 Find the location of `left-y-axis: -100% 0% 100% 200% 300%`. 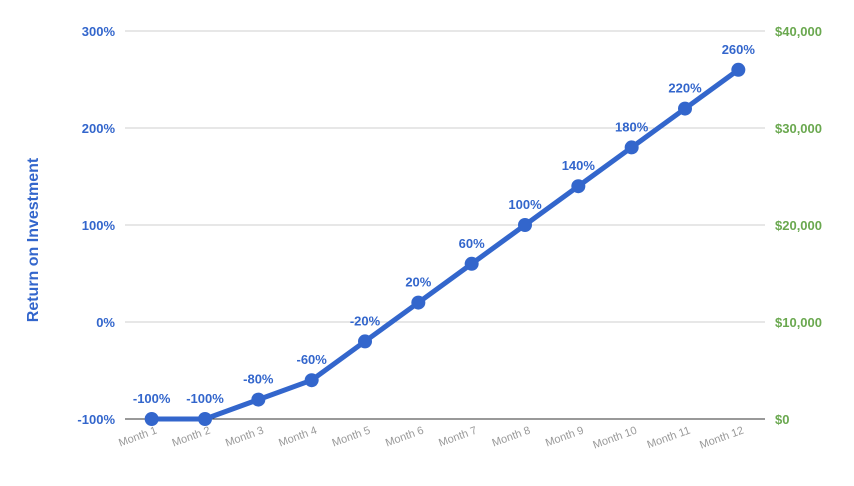

left-y-axis: -100% 0% 100% 200% 300% is located at coordinates (96, 225).